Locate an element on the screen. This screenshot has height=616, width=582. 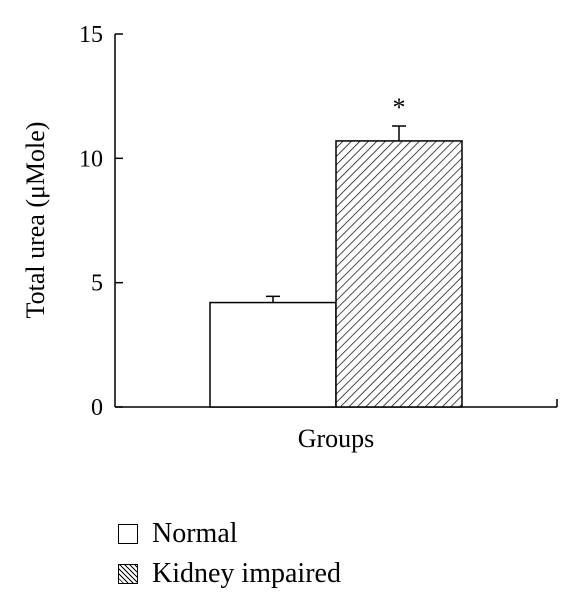
bar-normal is located at coordinates (273, 354).